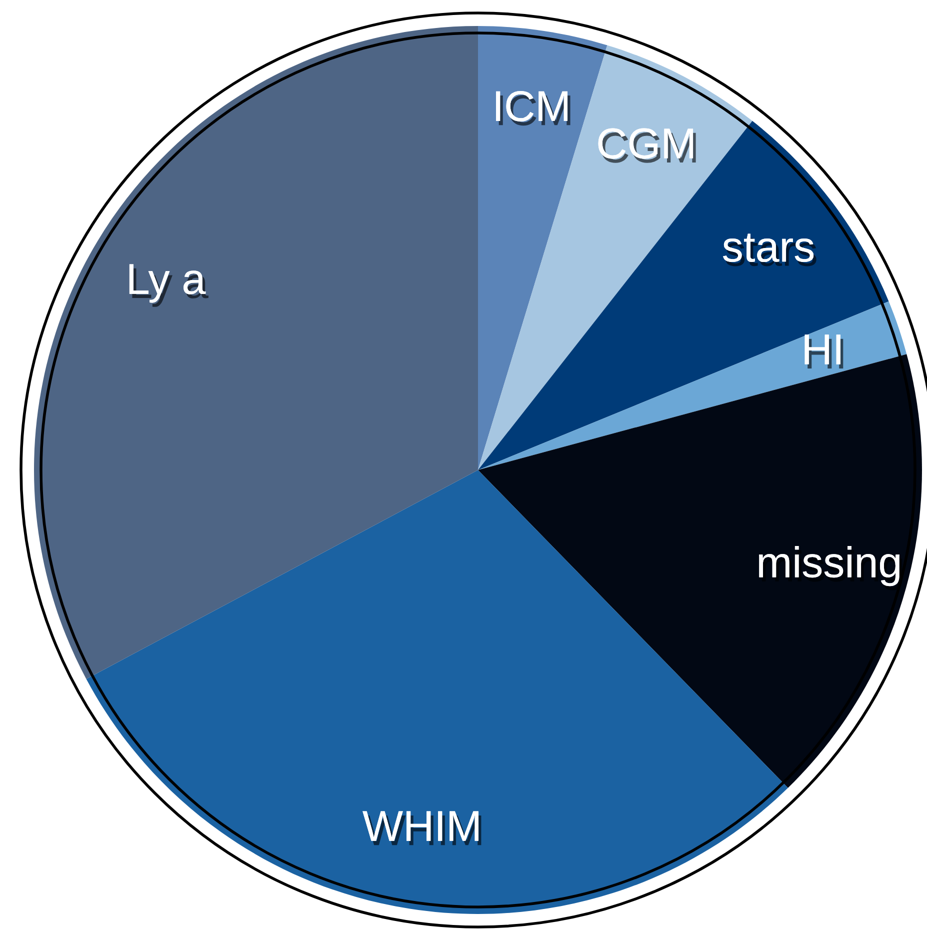  Describe the element at coordinates (692, 385) in the screenshot. I see `pie-slice` at that location.